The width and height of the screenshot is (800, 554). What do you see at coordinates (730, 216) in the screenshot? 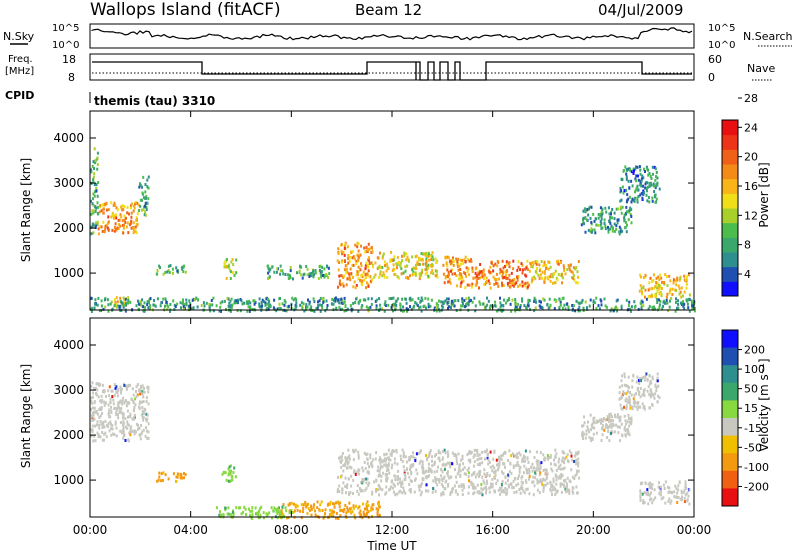
I see `colorbar-swatch` at bounding box center [730, 216].